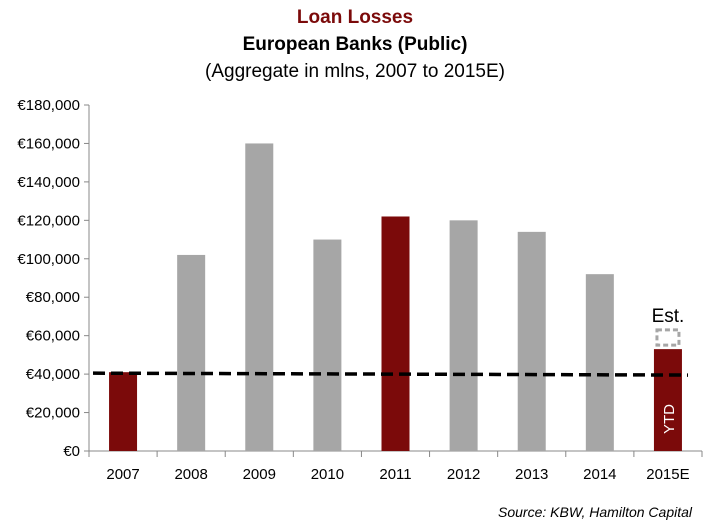 This screenshot has width=710, height=524. Describe the element at coordinates (48, 220) in the screenshot. I see `y-tick-label: €120,000` at that location.